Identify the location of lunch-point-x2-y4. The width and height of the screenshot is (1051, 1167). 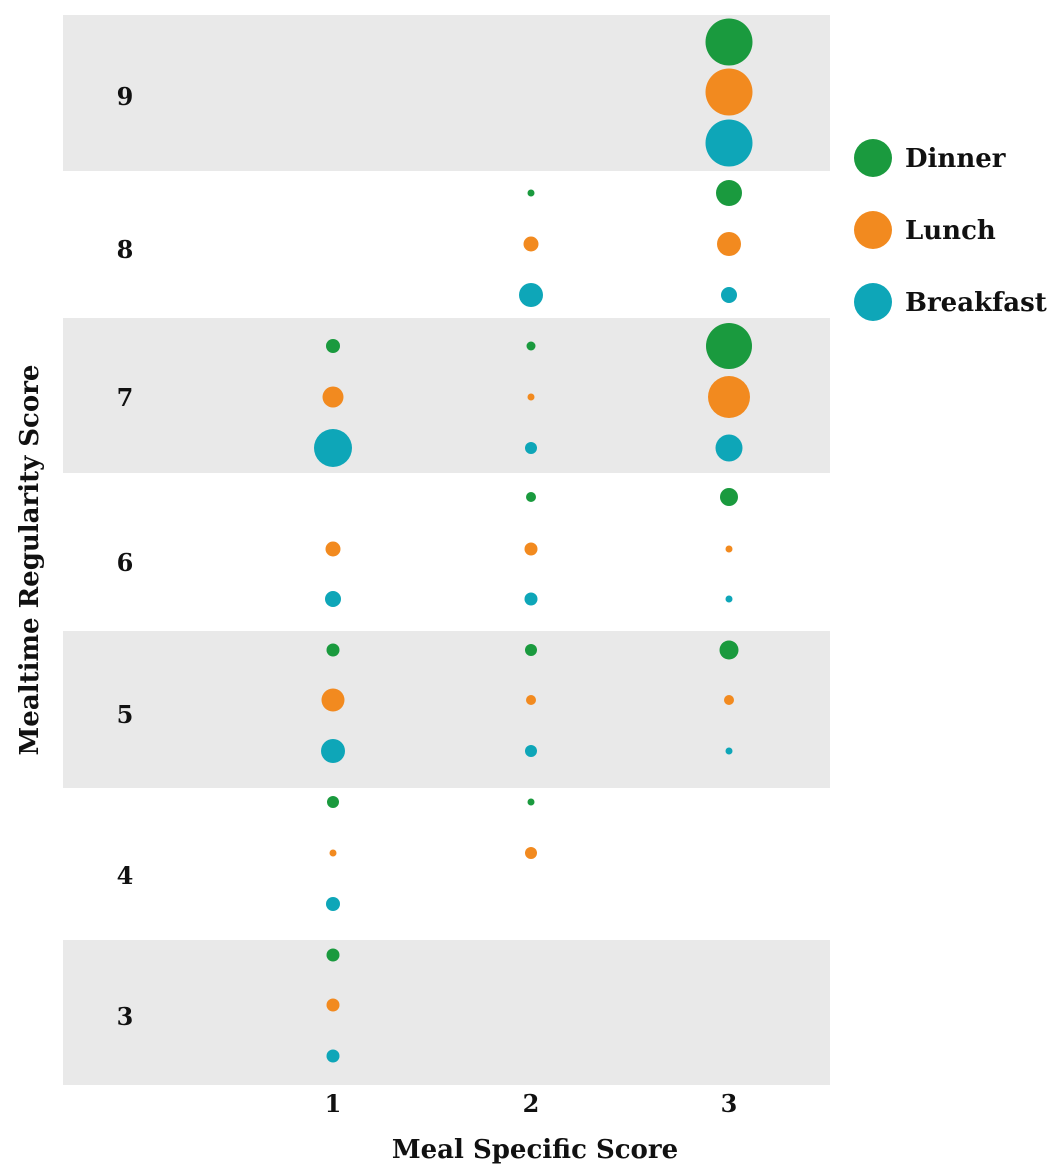
(531, 853).